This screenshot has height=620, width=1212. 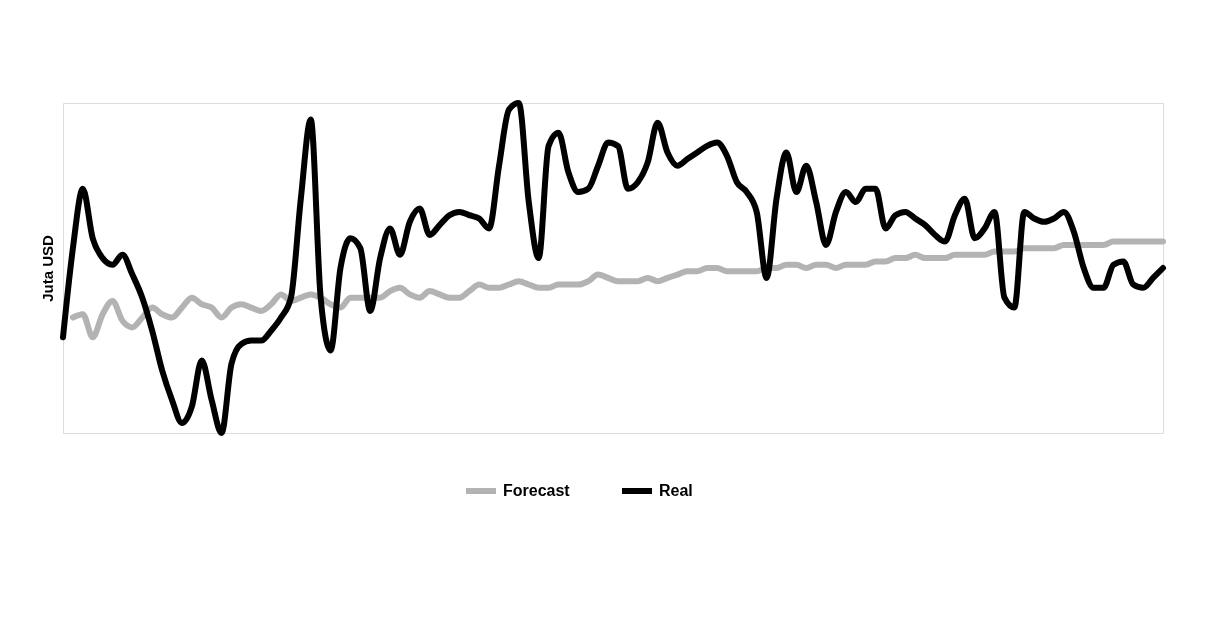 I want to click on legend-label: Forecast, so click(x=537, y=490).